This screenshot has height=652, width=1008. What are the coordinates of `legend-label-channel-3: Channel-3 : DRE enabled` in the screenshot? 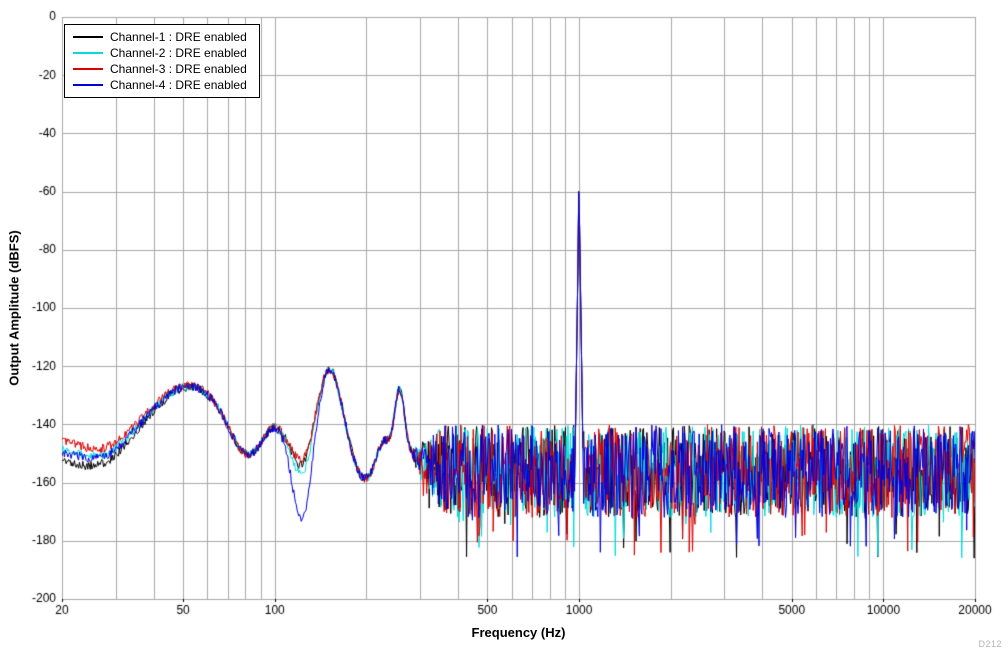 It's located at (178, 69).